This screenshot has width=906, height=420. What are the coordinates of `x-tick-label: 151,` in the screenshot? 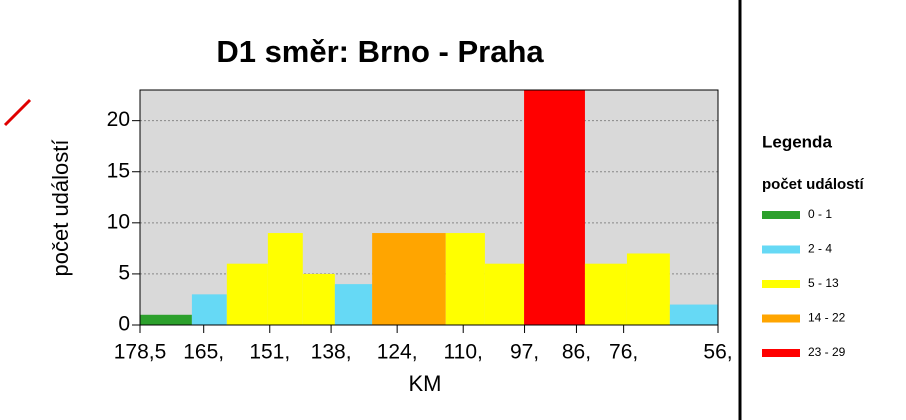 It's located at (269, 352).